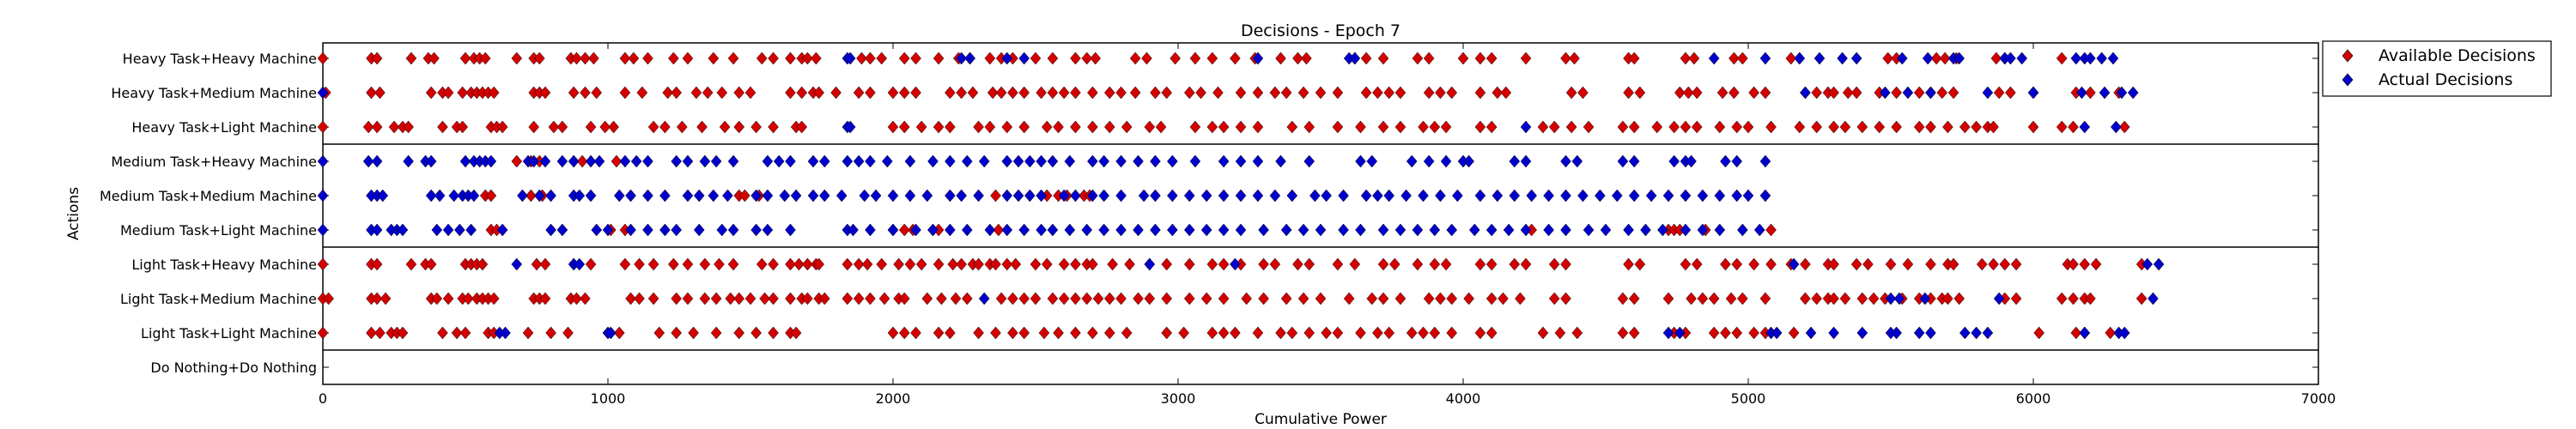 The height and width of the screenshot is (429, 2576). Describe the element at coordinates (214, 162) in the screenshot. I see `y-tick-label: Medium Task+Heavy Machine` at that location.